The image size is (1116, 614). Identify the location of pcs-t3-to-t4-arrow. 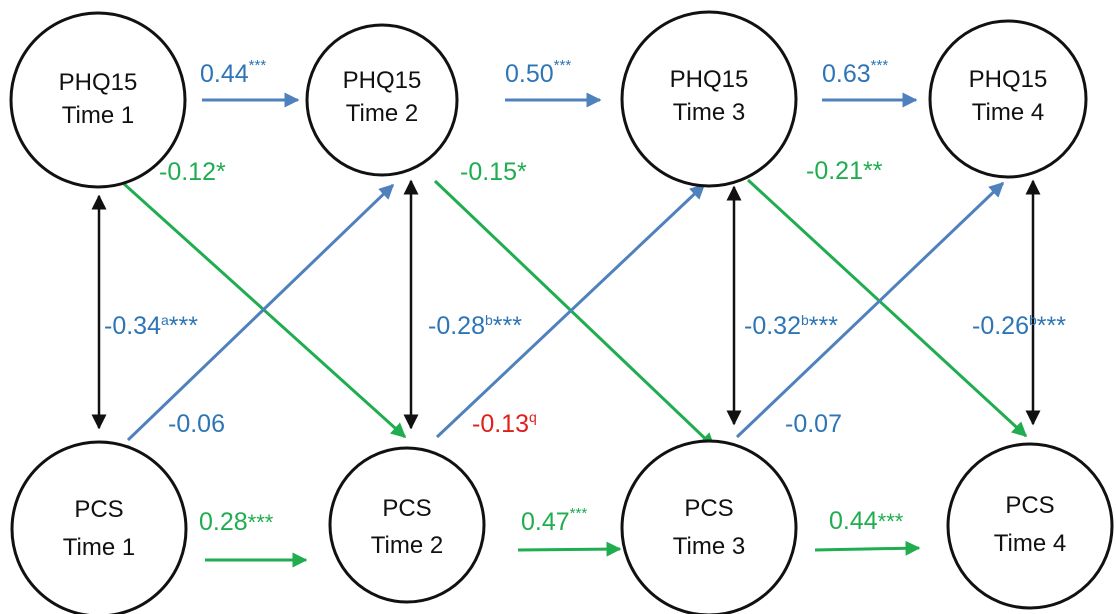
(867, 548).